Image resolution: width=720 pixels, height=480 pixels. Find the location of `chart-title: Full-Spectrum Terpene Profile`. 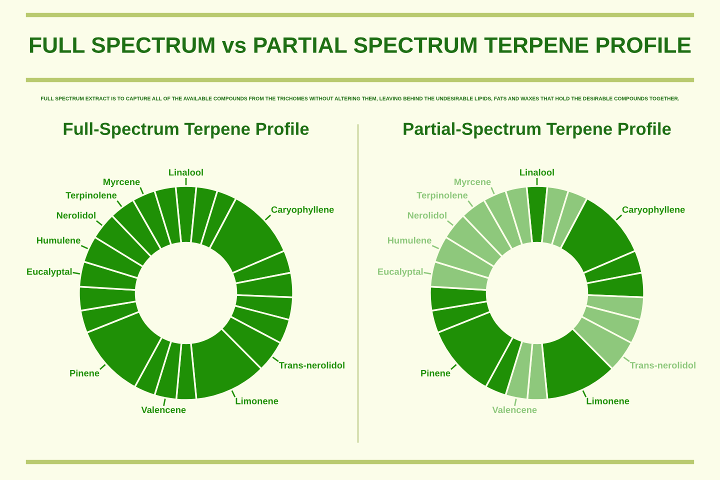

chart-title: Full-Spectrum Terpene Profile is located at coordinates (186, 130).